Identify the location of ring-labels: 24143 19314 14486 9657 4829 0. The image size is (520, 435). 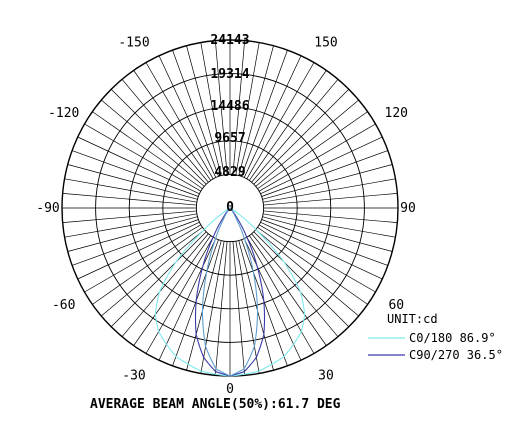
(229, 124).